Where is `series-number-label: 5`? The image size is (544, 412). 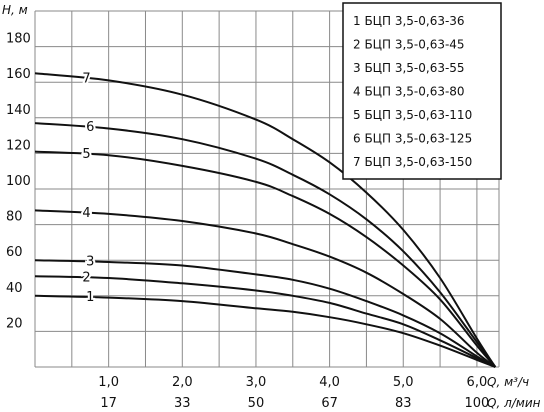
series-number-label: 5 is located at coordinates (86, 154).